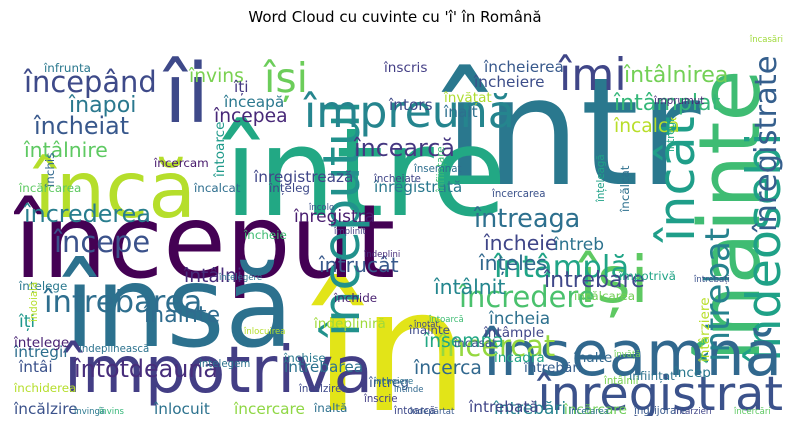 This screenshot has width=790, height=427. Describe the element at coordinates (41, 352) in the screenshot. I see `word-54: întregii` at that location.